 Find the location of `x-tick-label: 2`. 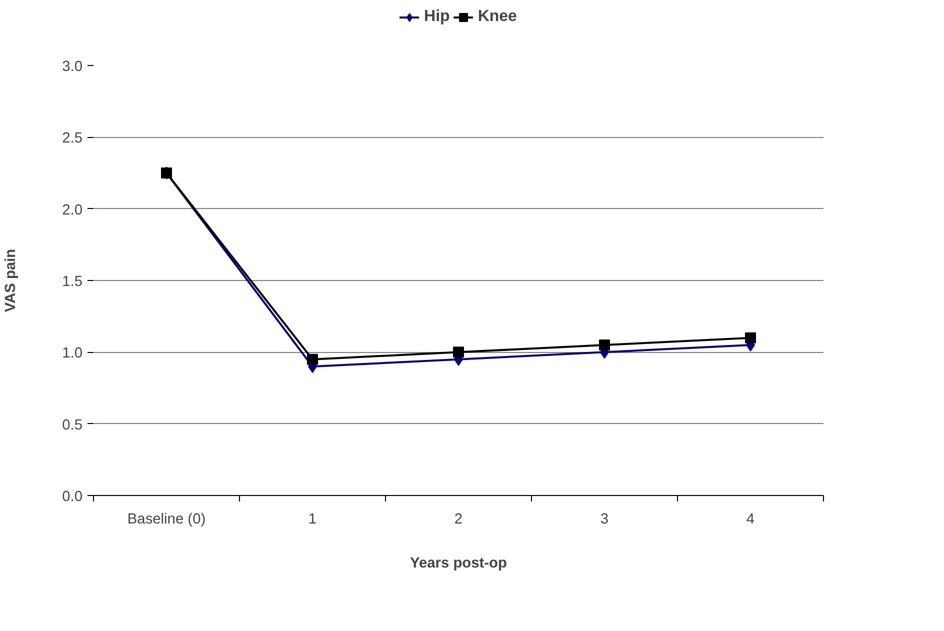

x-tick-label: 2 is located at coordinates (458, 520).